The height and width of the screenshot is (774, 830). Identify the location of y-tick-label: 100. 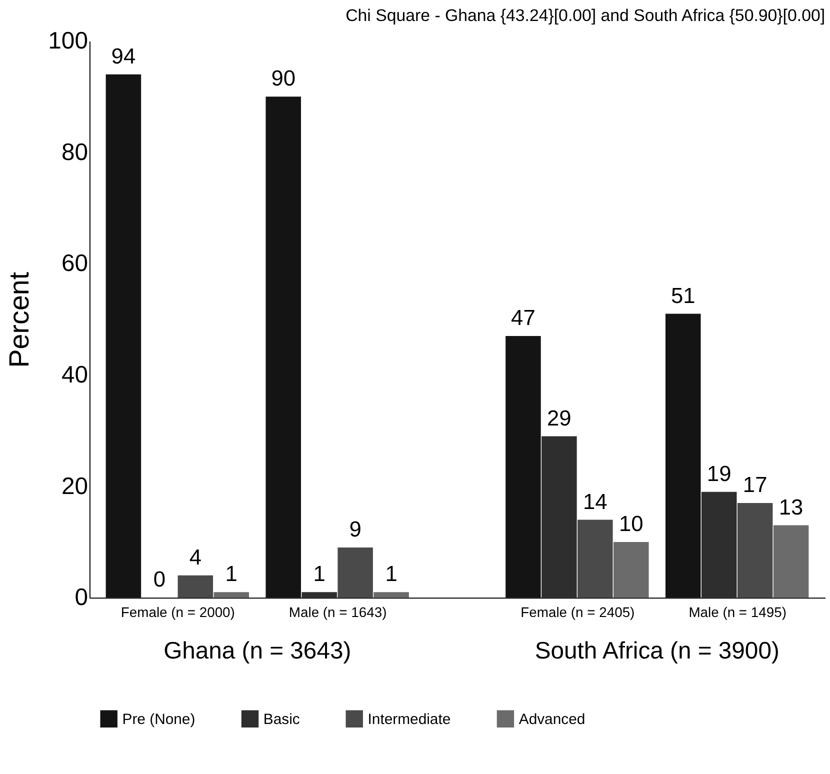
(68, 40).